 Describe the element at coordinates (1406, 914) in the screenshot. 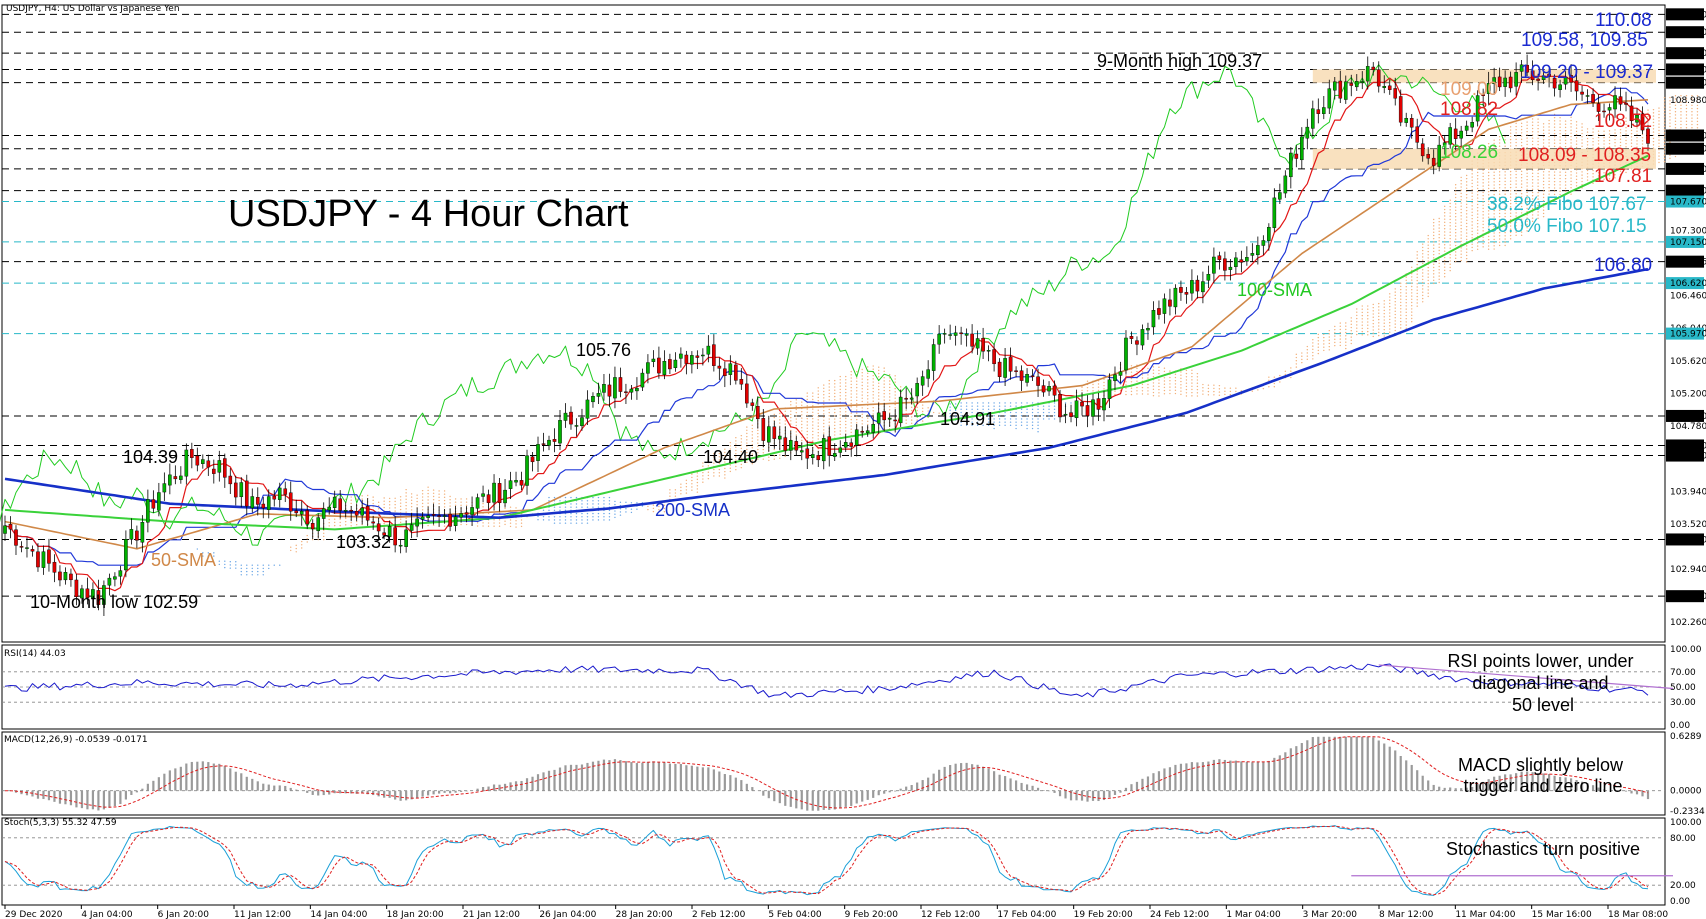

I see `time-tick-label: 8 Mar 12:00` at that location.